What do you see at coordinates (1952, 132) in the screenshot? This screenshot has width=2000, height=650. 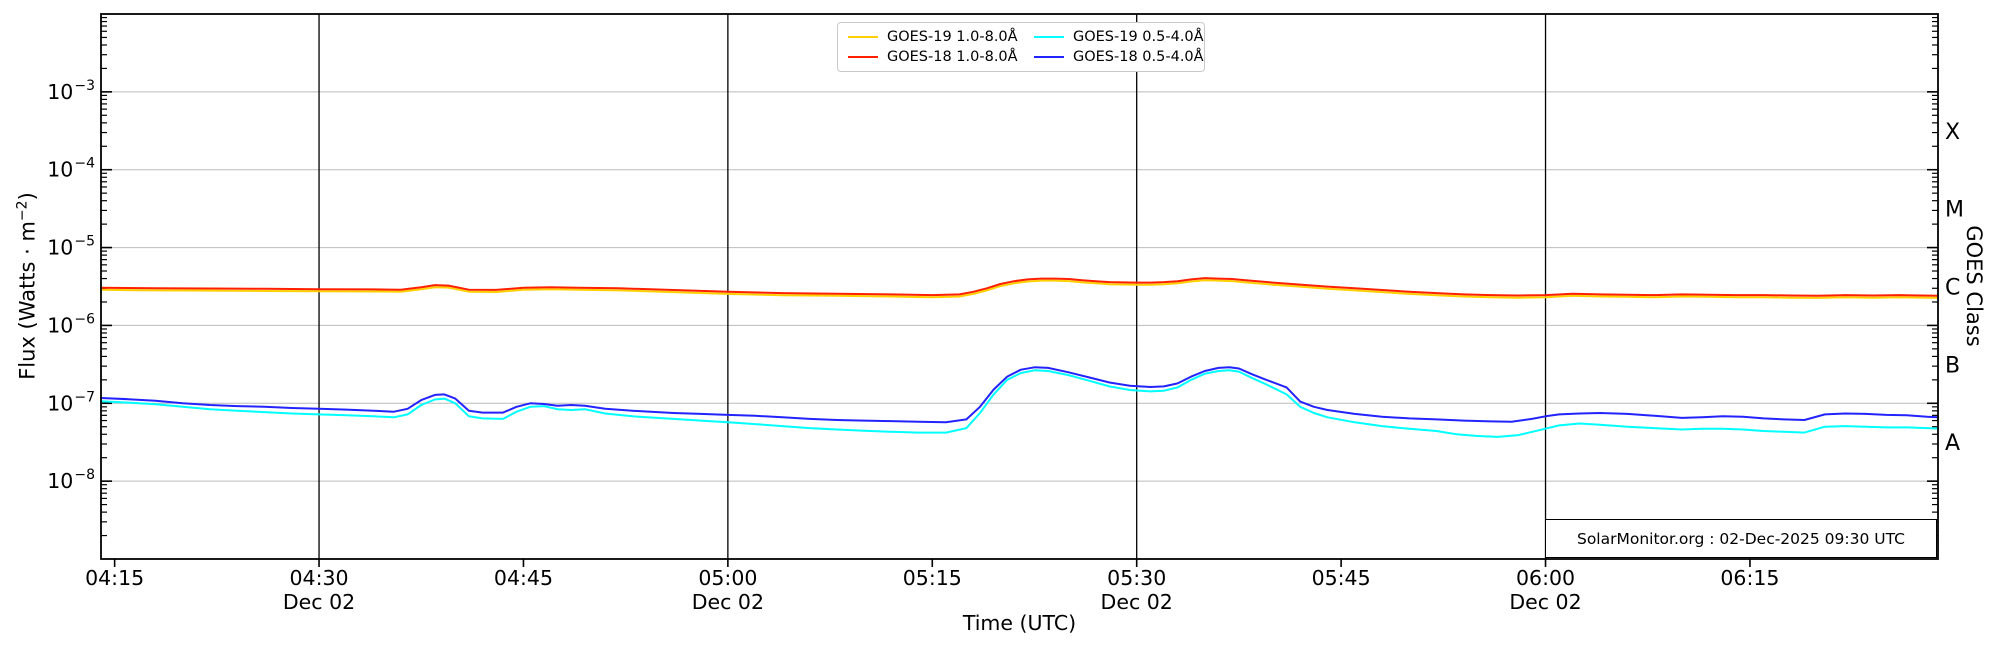 I see `goes-class-letter-X: X` at bounding box center [1952, 132].